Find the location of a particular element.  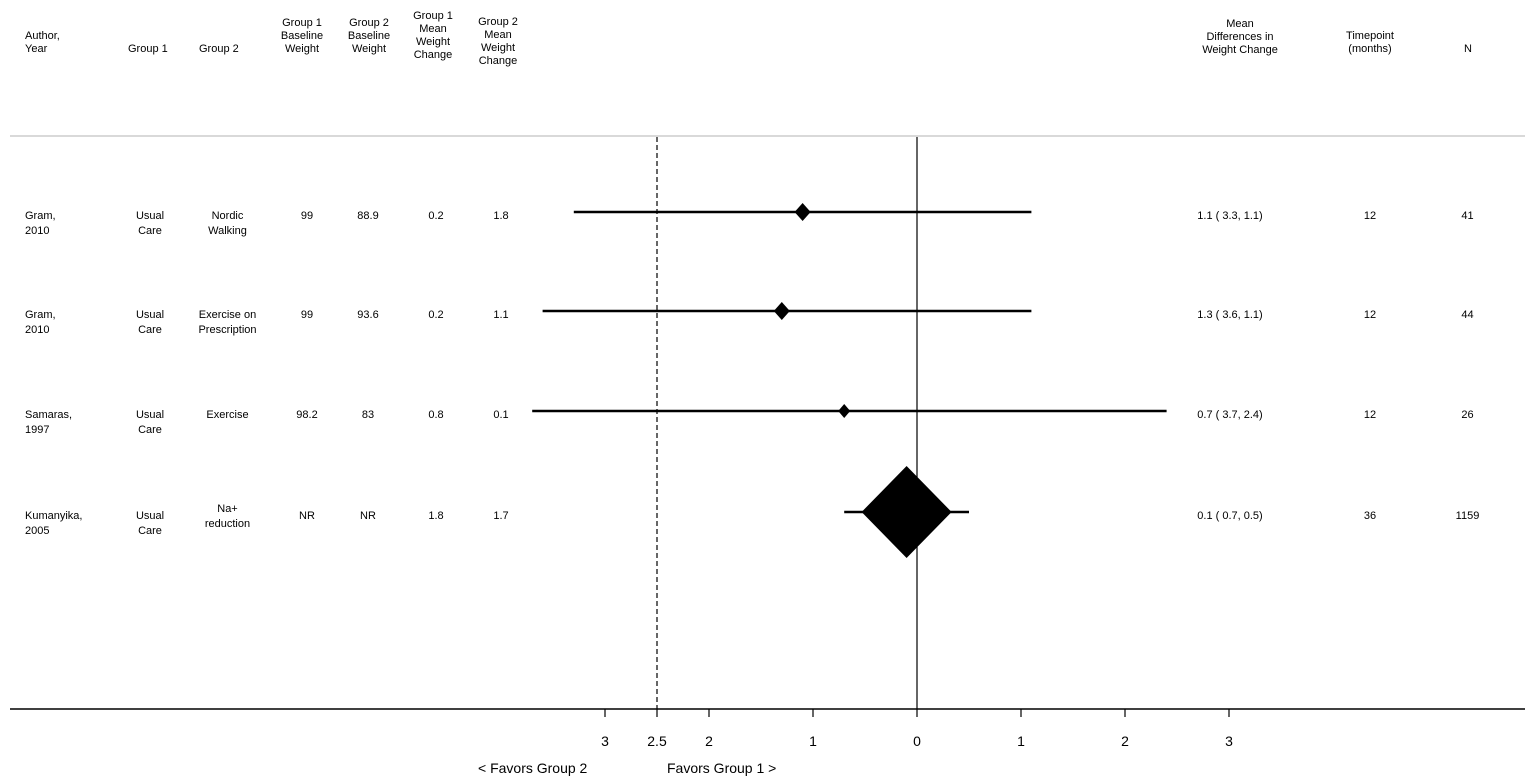

header-group1-baseline: Group 1 Baseline Weight is located at coordinates (302, 36).